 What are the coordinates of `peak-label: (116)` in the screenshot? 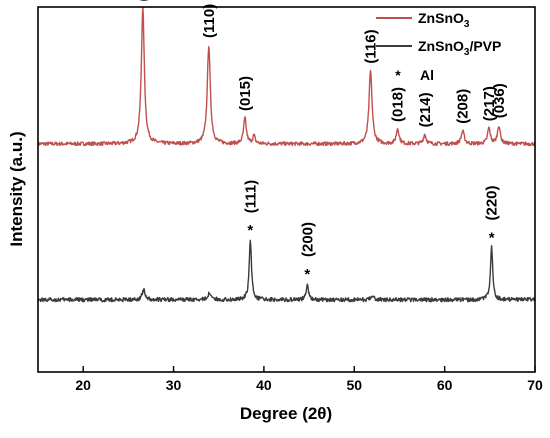 It's located at (371, 46).